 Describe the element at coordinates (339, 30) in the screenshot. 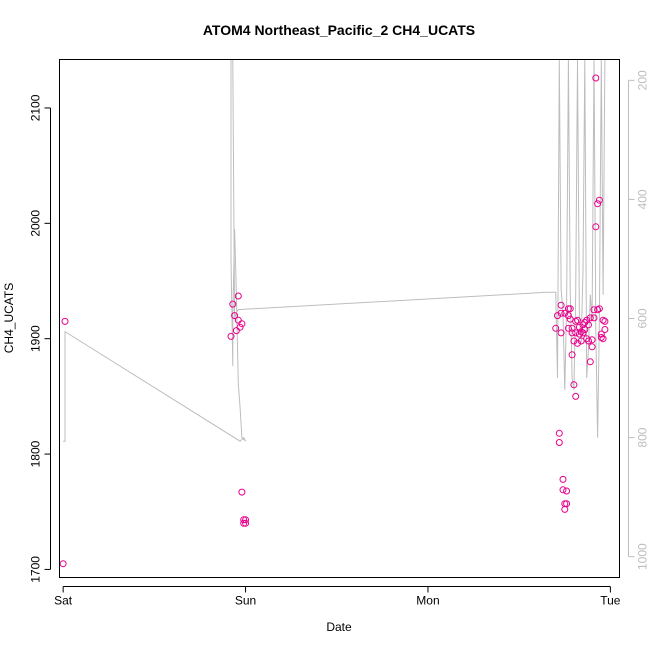

I see `chart-title: ATOM4 Northeast_Pacific_2 CH4_UCATS` at that location.